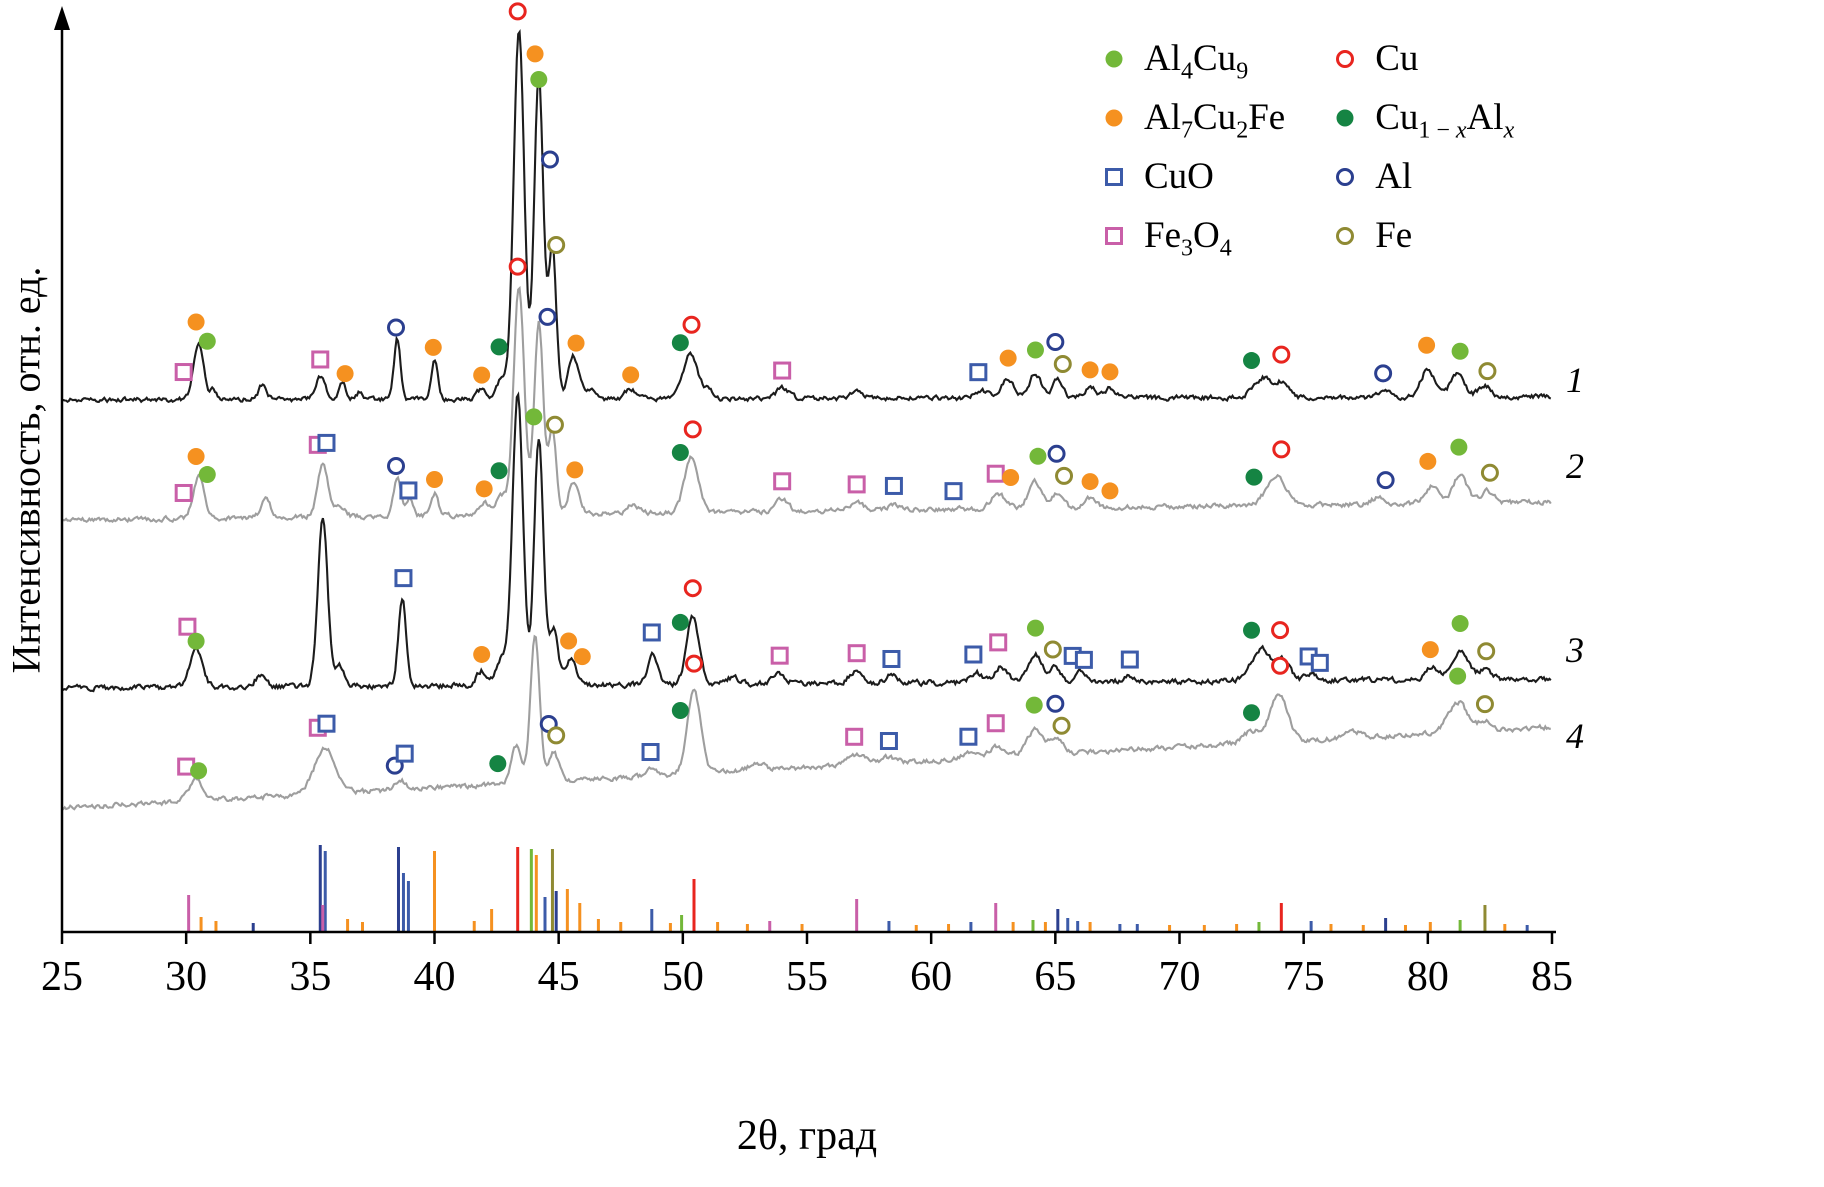 The height and width of the screenshot is (1187, 1824). What do you see at coordinates (1428, 977) in the screenshot?
I see `x-tick-label: 80` at bounding box center [1428, 977].